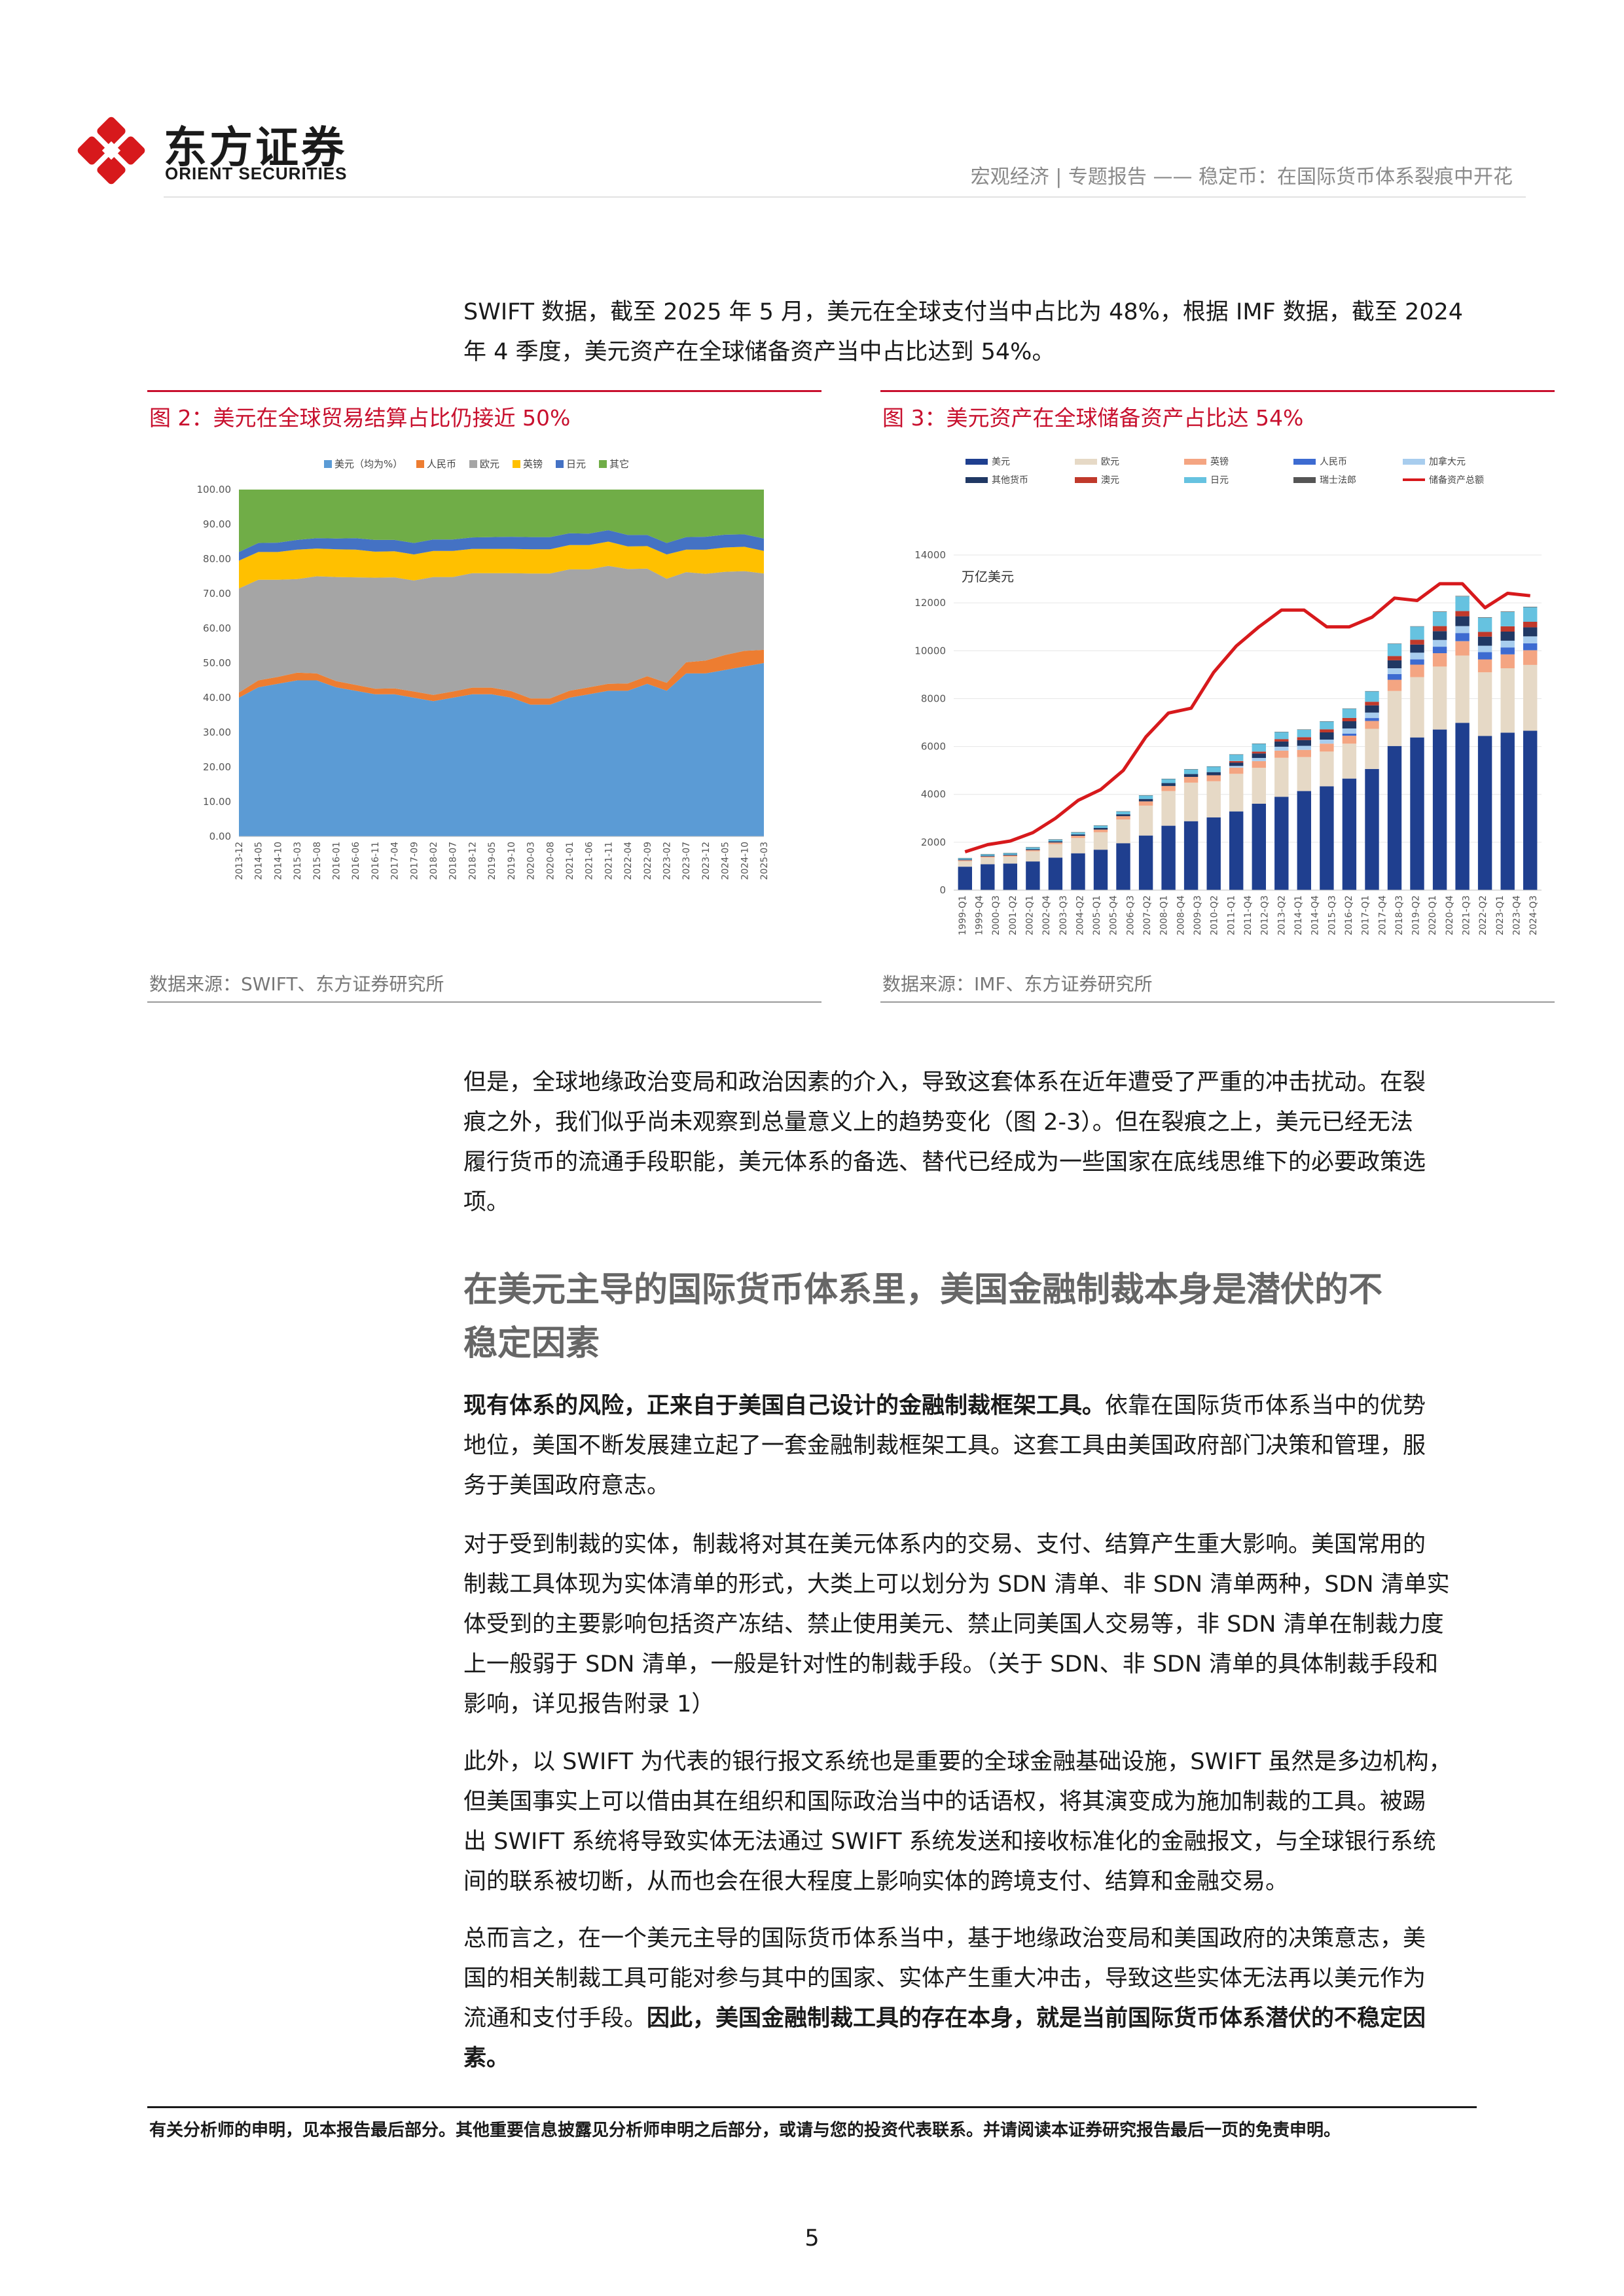 The height and width of the screenshot is (2296, 1624). I want to click on x-tick-label-20: 2014-Q1, so click(1298, 915).